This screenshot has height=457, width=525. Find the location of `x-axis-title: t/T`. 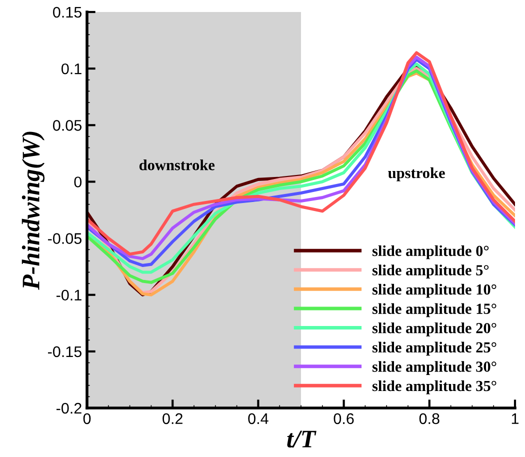

x-axis-title: t/T is located at coordinates (301, 439).